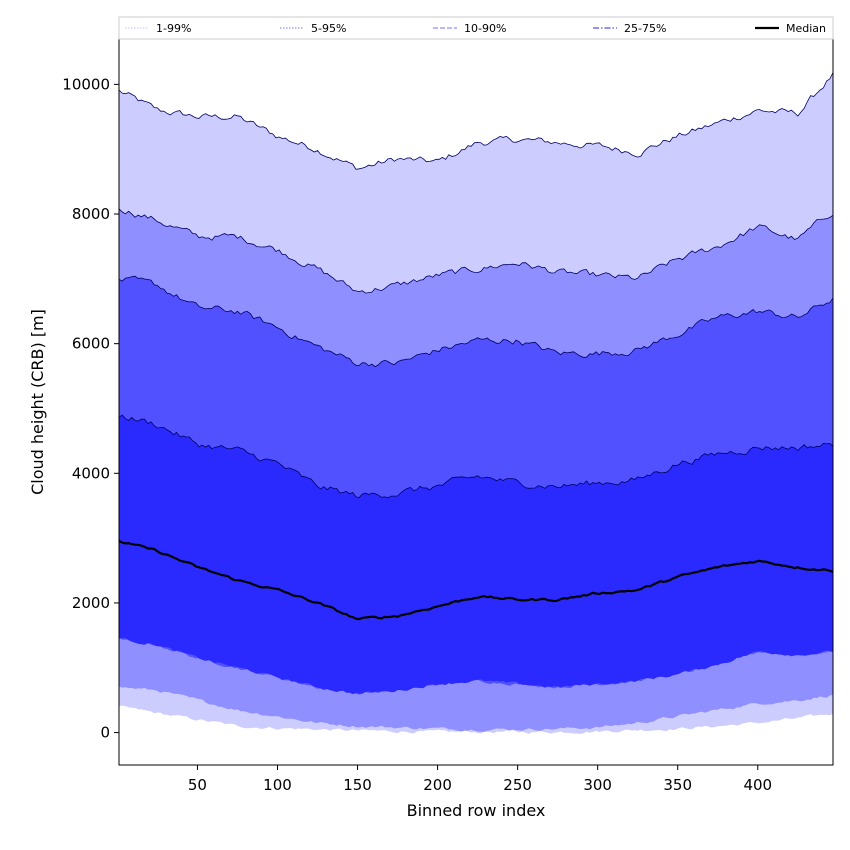 Image resolution: width=850 pixels, height=850 pixels. Describe the element at coordinates (476, 456) in the screenshot. I see `band-upper-edge-25-75%` at that location.